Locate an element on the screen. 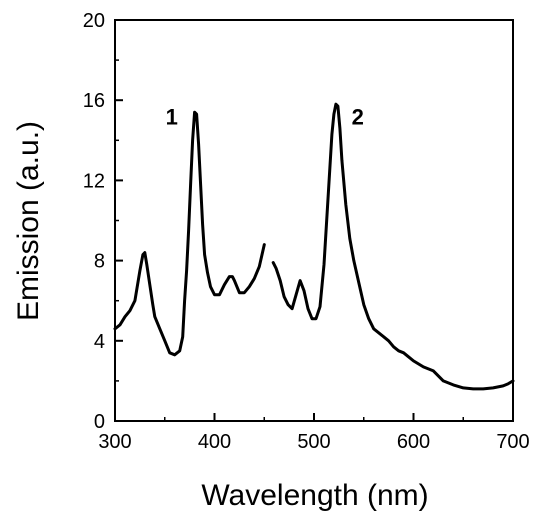  x-tick-label: 700 is located at coordinates (512, 442).